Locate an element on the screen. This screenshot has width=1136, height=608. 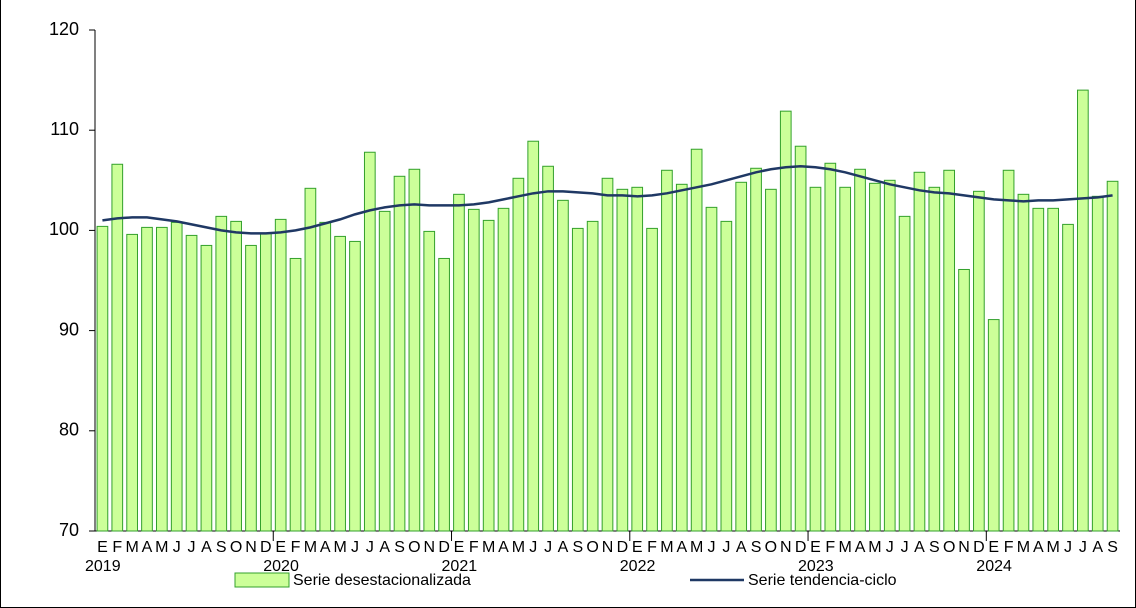
year-label: 2022 is located at coordinates (638, 566).